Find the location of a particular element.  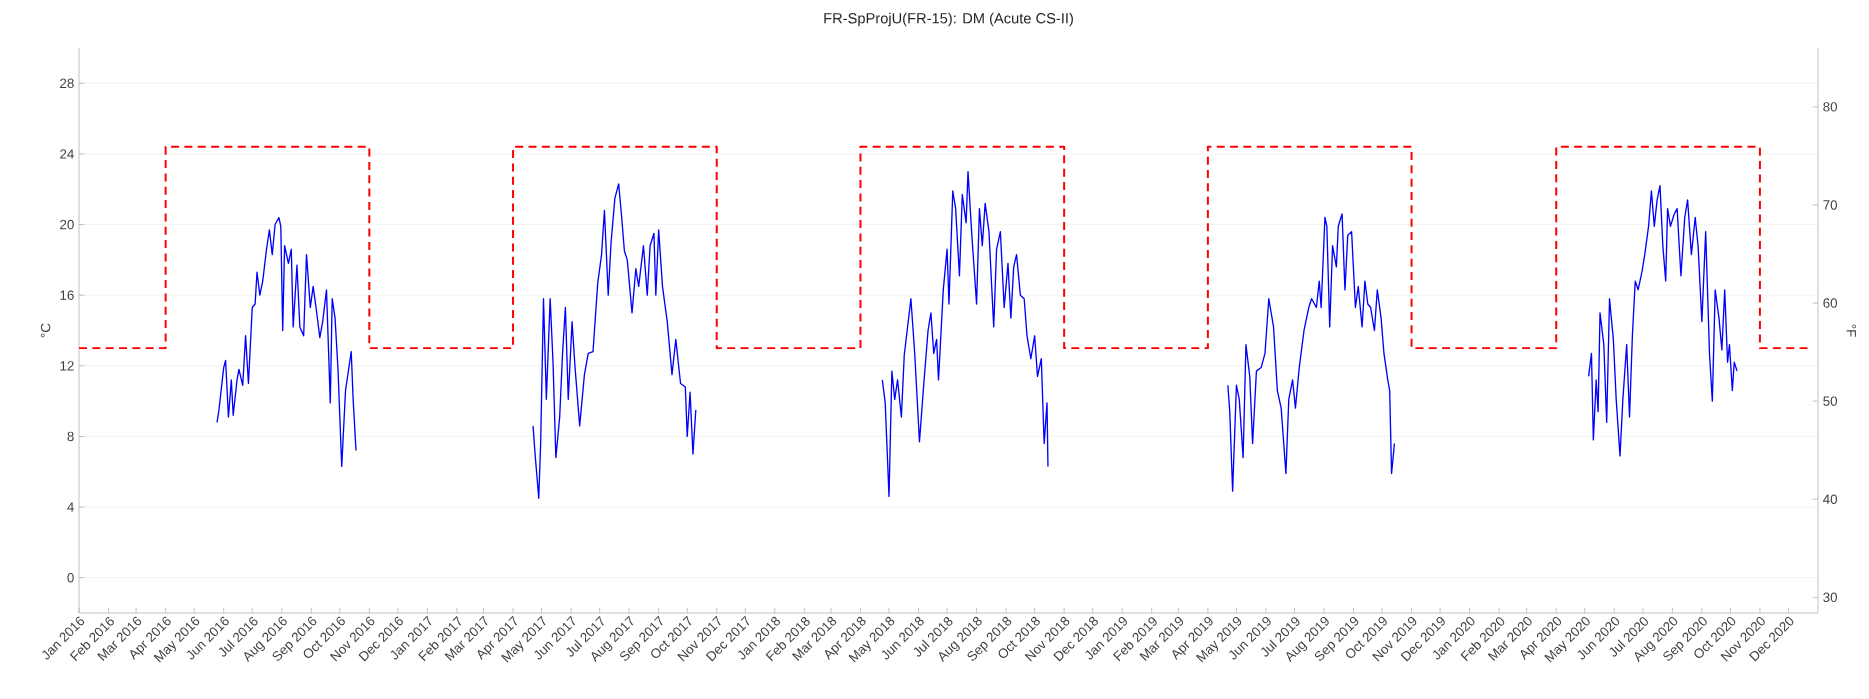

y-tick-label: 16 is located at coordinates (67, 295).